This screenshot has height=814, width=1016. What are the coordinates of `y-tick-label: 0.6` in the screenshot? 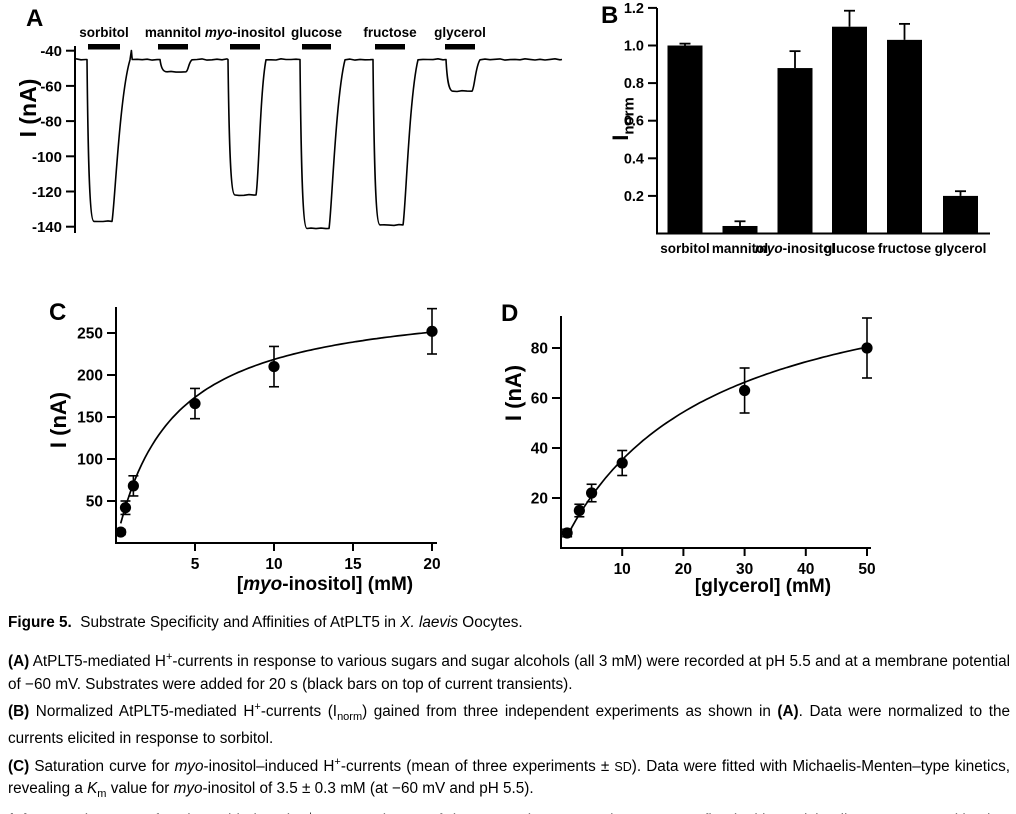 It's located at (634, 122).